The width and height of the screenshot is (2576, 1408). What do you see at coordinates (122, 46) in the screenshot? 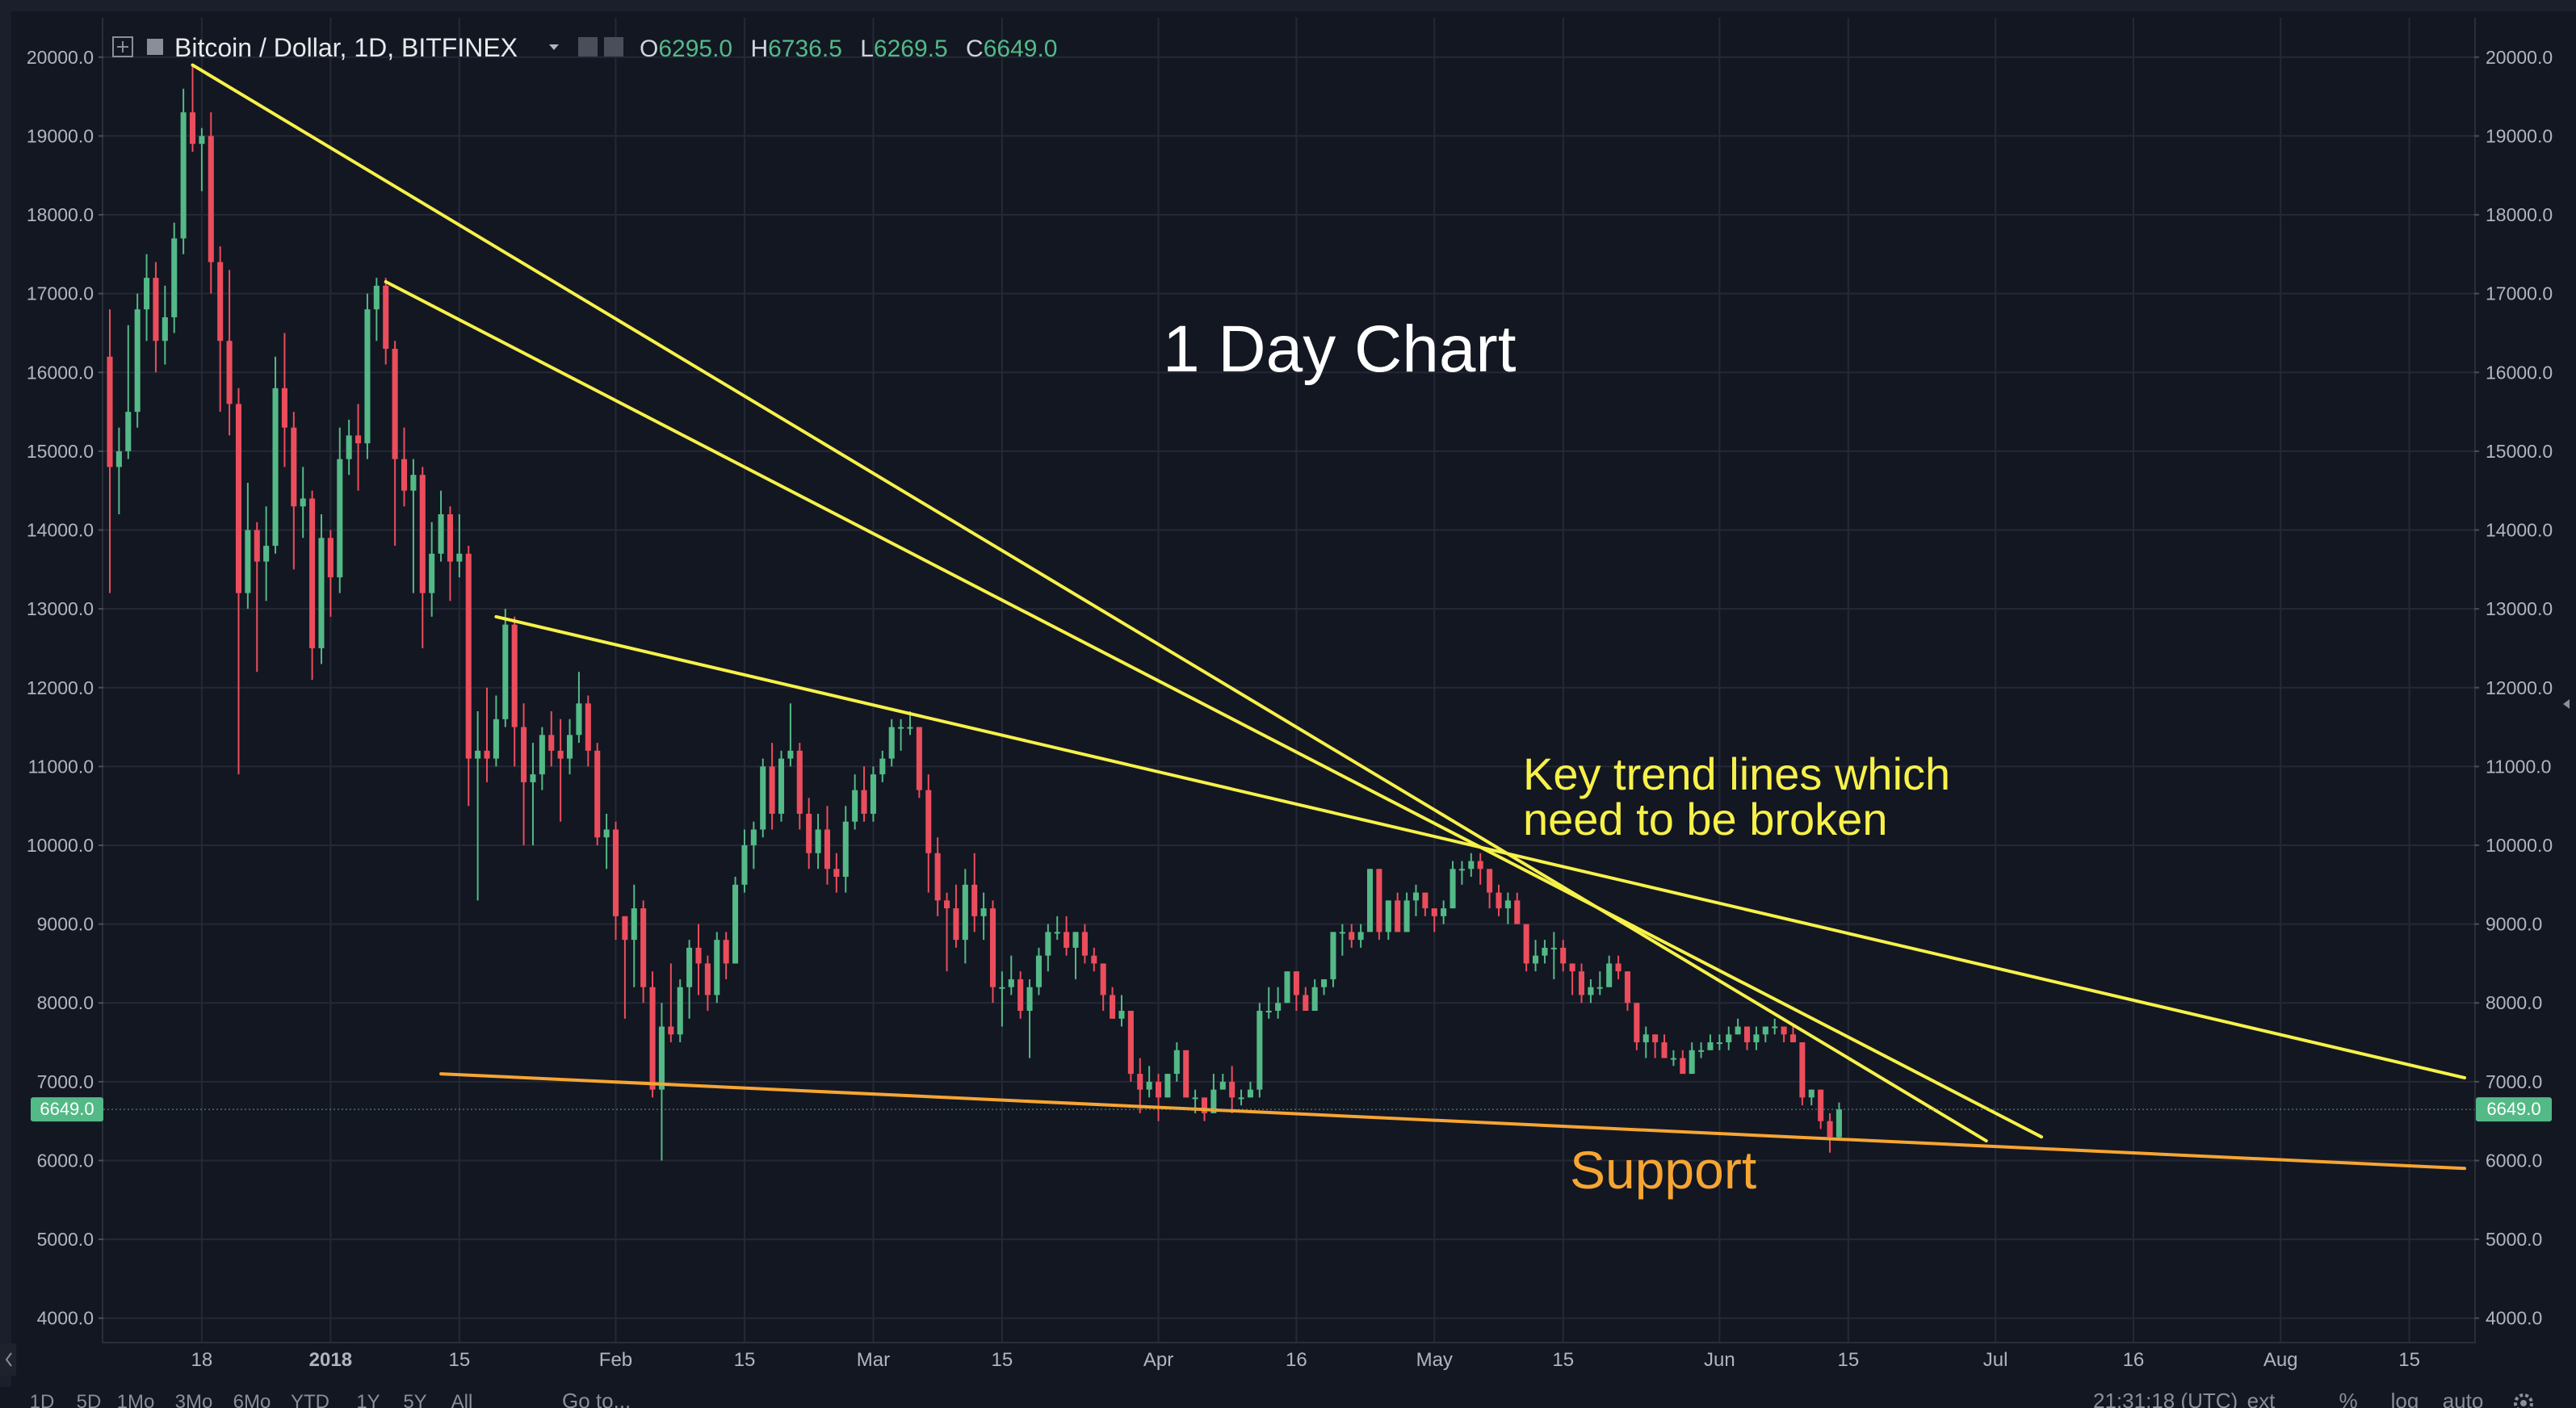
I see `add-symbol-icon` at bounding box center [122, 46].